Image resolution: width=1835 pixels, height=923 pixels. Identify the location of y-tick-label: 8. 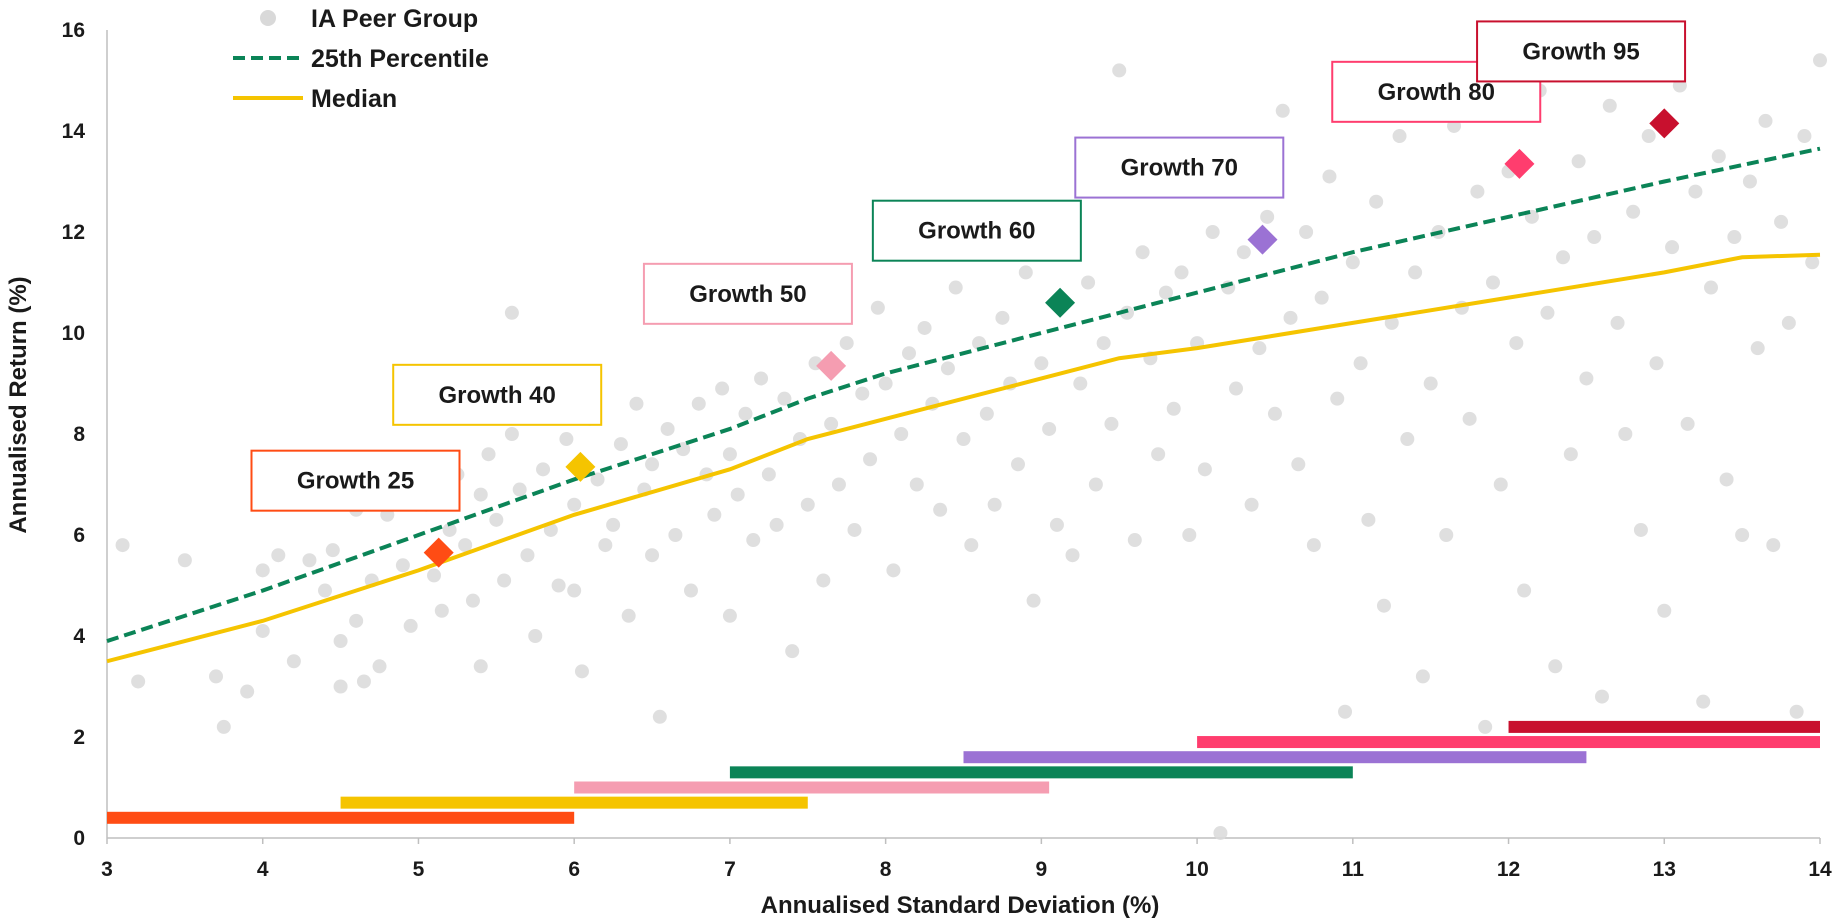
(79, 434).